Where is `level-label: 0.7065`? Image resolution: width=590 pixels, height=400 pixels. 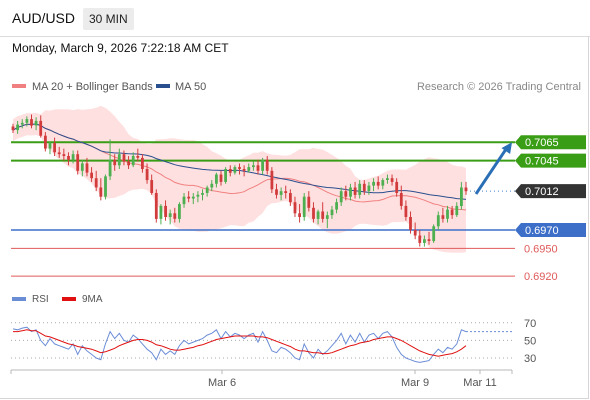
level-label: 0.7065 is located at coordinates (542, 143).